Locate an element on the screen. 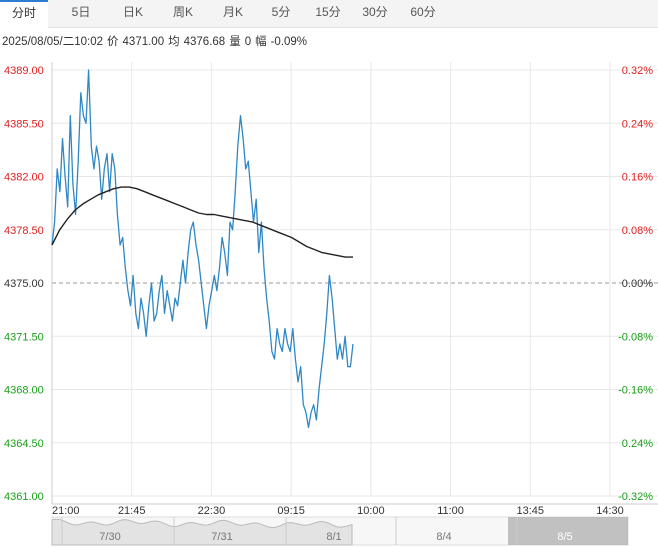  period-tab-bar: 分时 5日 日K 周K 月K 5分 15分 30分 60分 is located at coordinates (329, 14).